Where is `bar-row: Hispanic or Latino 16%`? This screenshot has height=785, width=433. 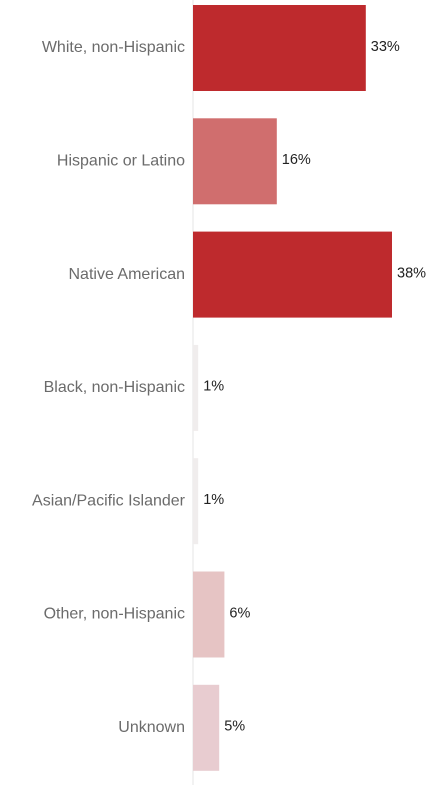 bar-row: Hispanic or Latino 16% is located at coordinates (184, 161).